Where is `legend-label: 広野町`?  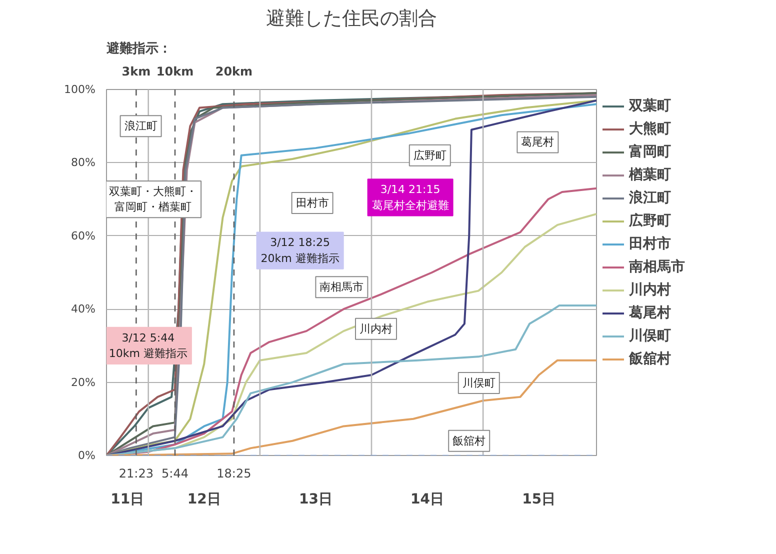 legend-label: 広野町 is located at coordinates (650, 221).